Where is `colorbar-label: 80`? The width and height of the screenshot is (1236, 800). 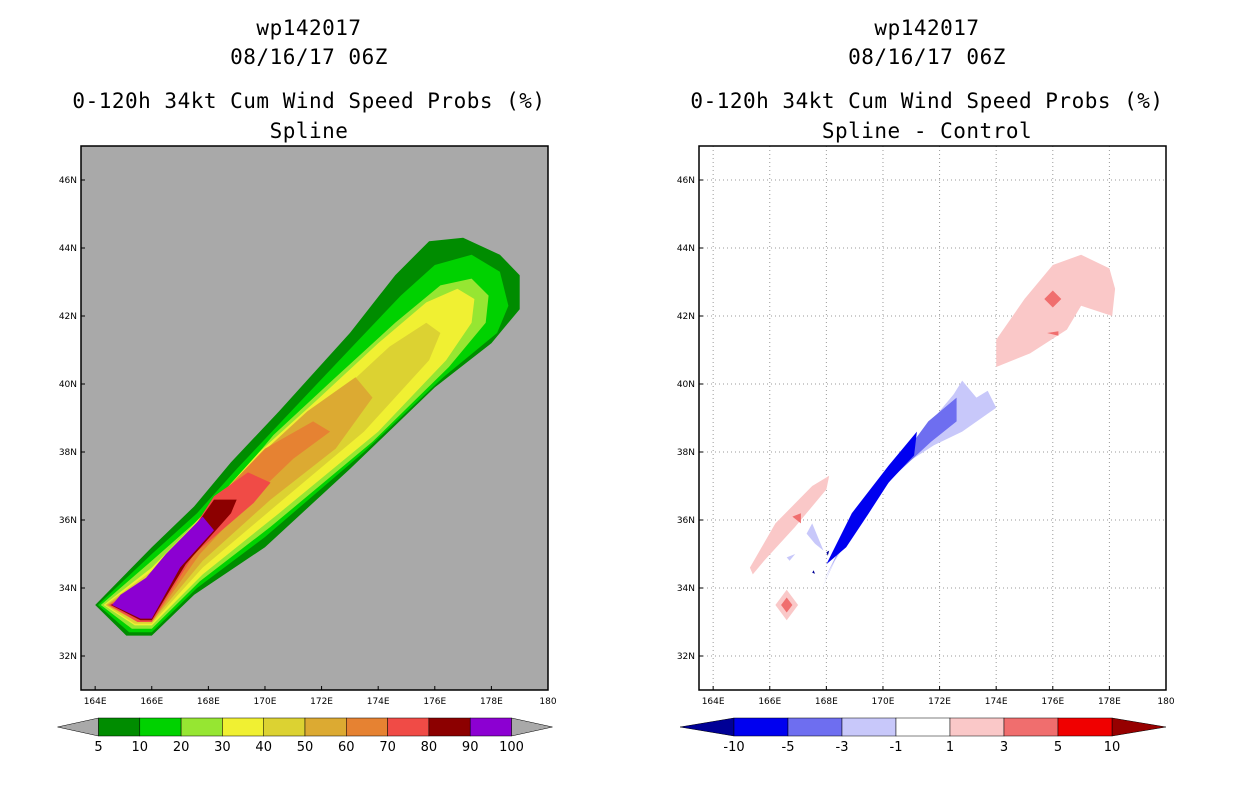
colorbar-label: 80 is located at coordinates (429, 747).